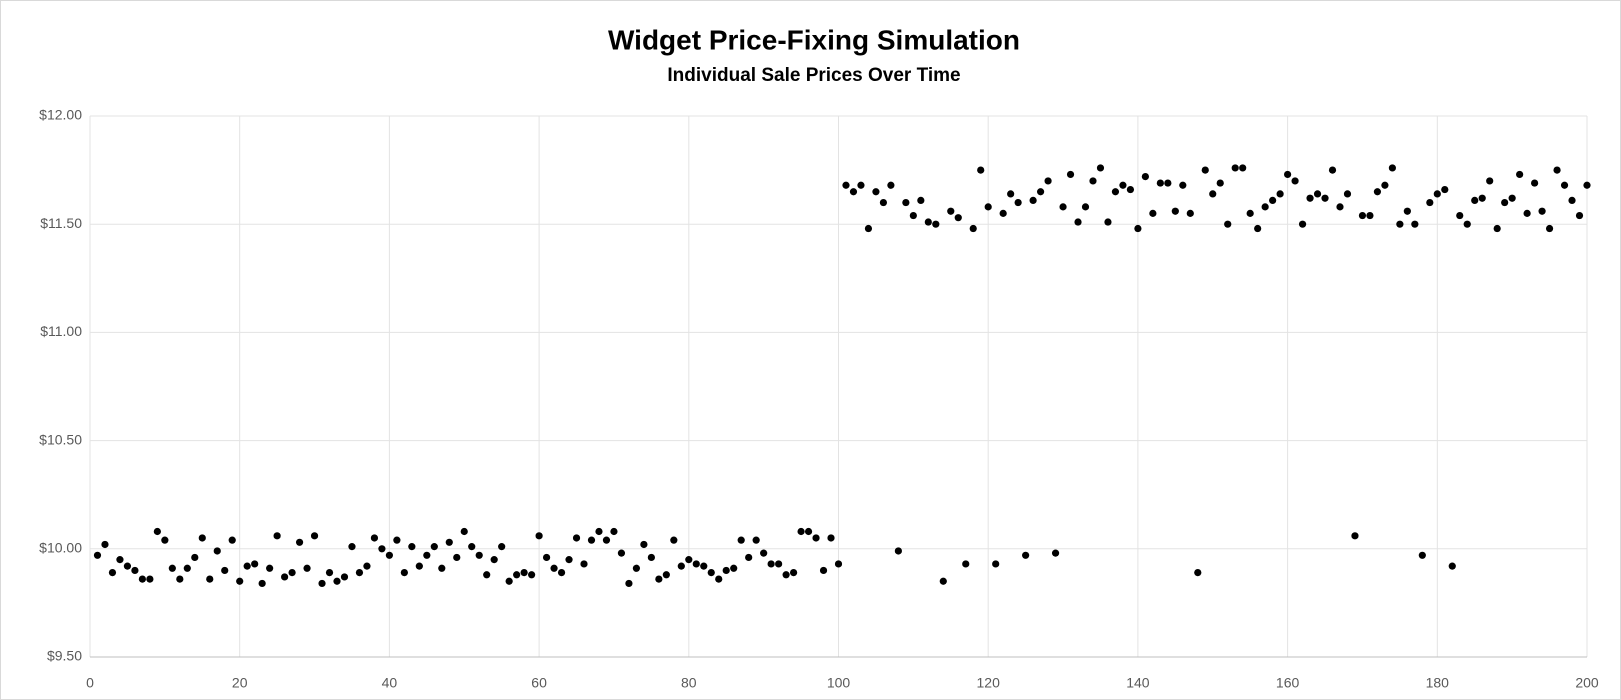 The height and width of the screenshot is (700, 1621). I want to click on y-tick-label: $12.00, so click(60, 115).